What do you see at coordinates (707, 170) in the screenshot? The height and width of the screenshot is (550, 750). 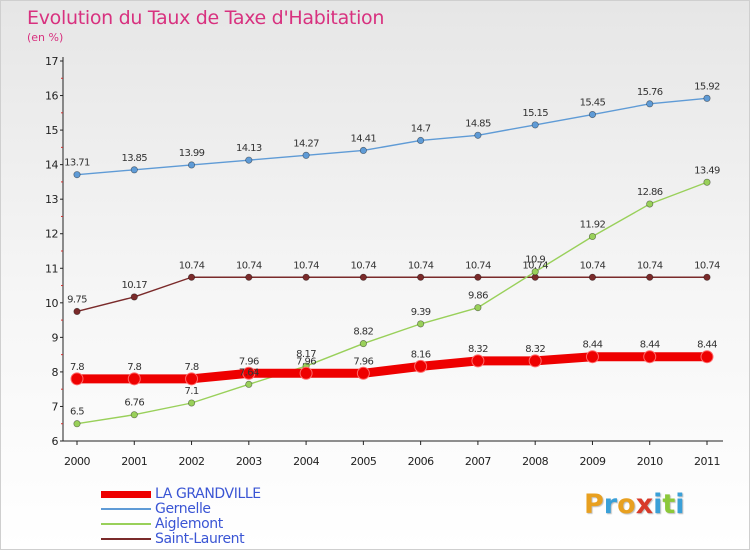 I see `data-label: 13.49` at bounding box center [707, 170].